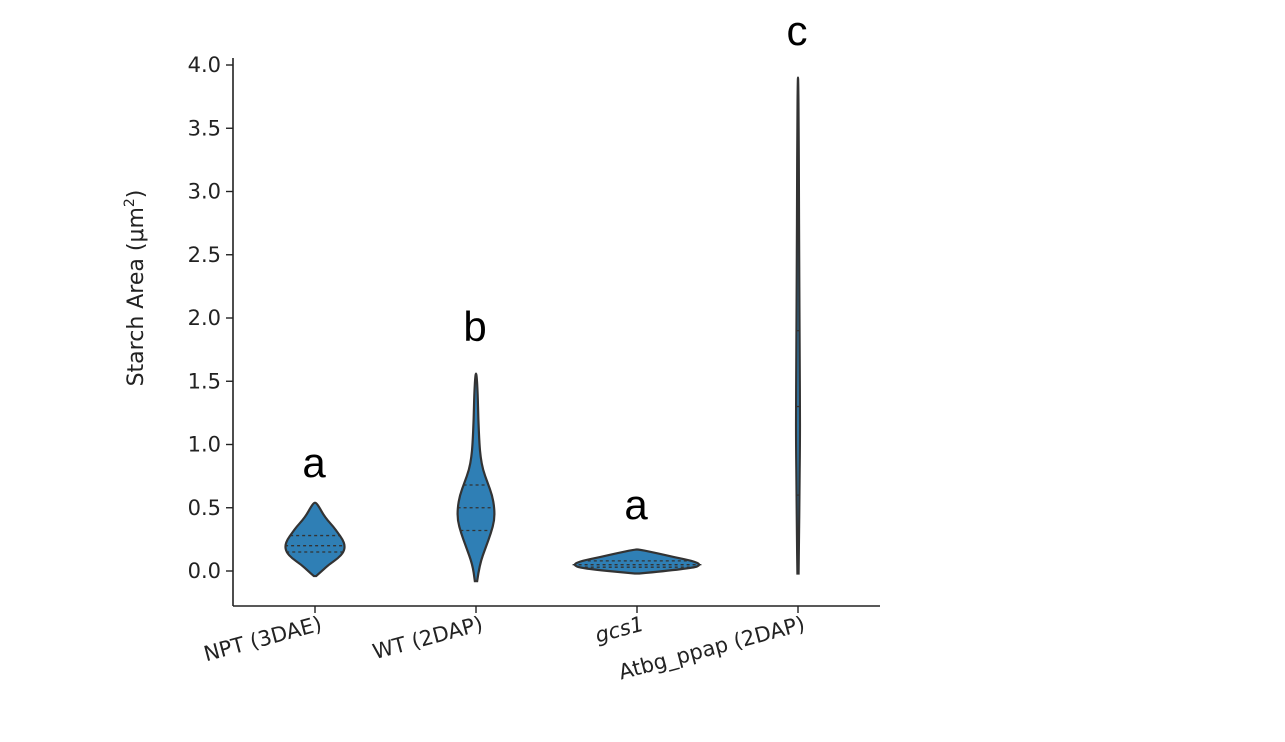  Describe the element at coordinates (262, 639) in the screenshot. I see `x-tick-label: NPT (3DAE)` at that location.